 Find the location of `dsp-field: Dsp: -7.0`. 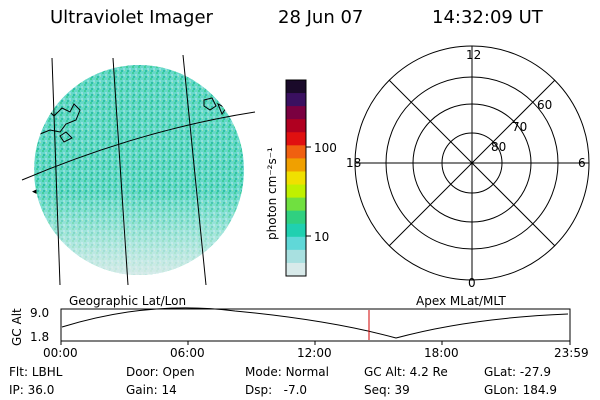

dsp-field: Dsp: -7.0 is located at coordinates (276, 390).